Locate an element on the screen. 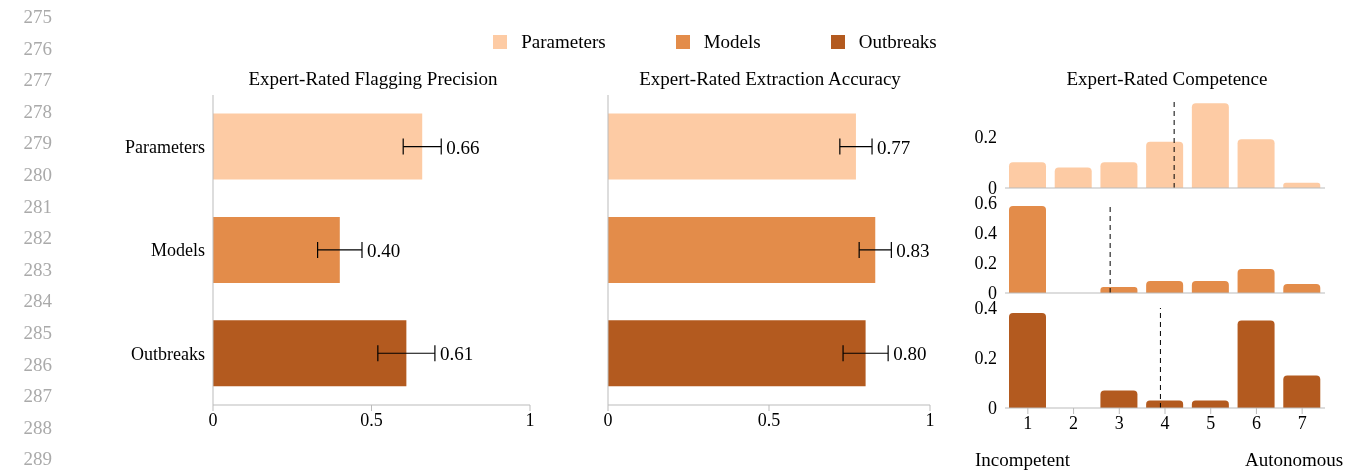 Image resolution: width=1370 pixels, height=474 pixels. text: 286 is located at coordinates (37, 364).